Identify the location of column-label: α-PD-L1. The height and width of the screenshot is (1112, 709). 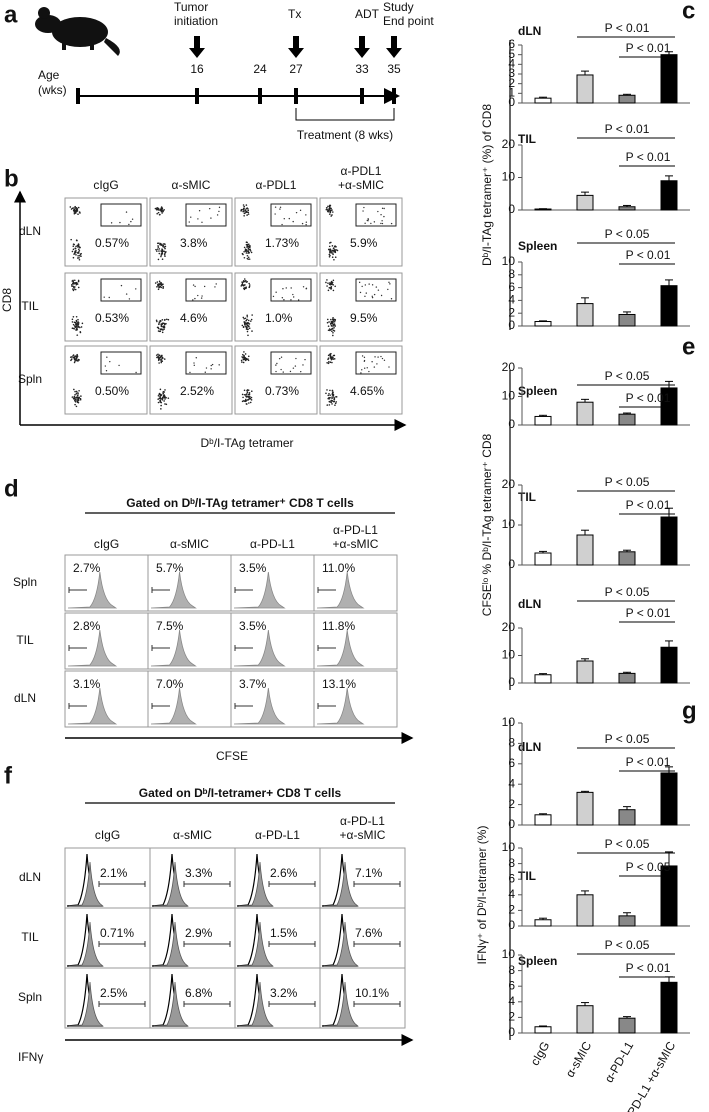
(362, 821).